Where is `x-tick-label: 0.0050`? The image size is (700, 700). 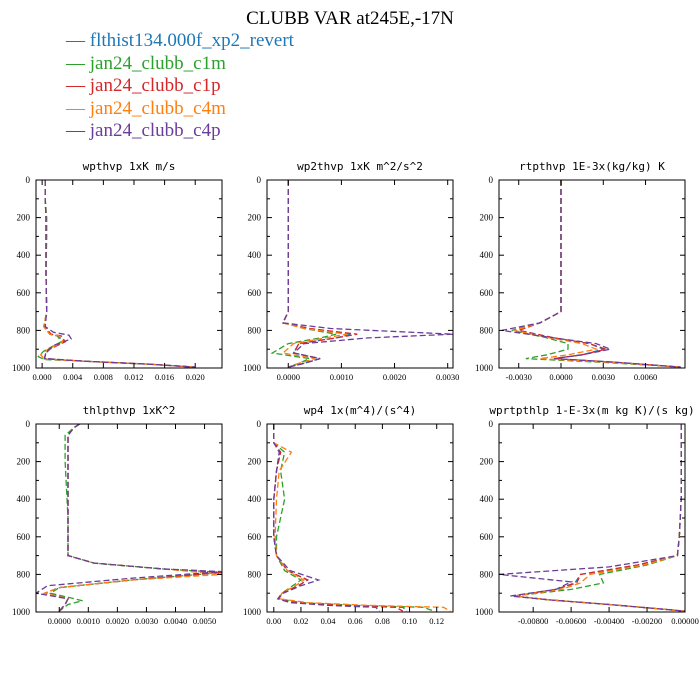 x-tick-label: 0.0050 is located at coordinates (204, 621).